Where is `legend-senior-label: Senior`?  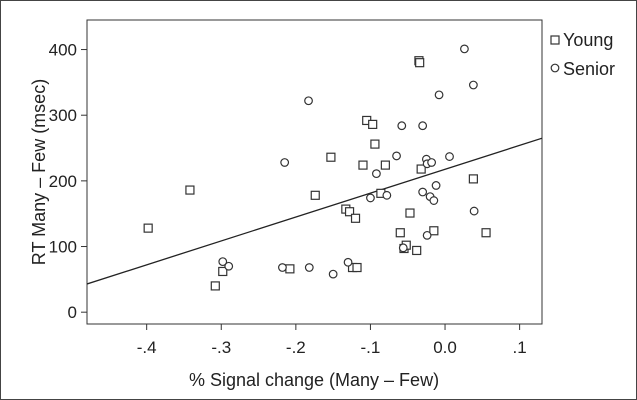
legend-senior-label: Senior is located at coordinates (589, 69).